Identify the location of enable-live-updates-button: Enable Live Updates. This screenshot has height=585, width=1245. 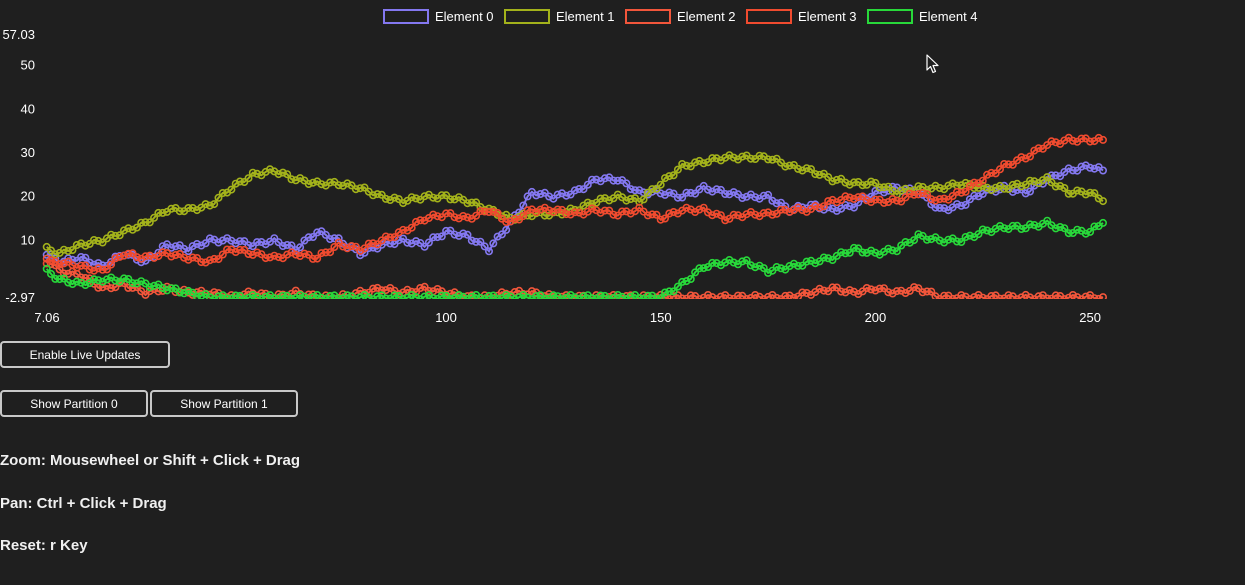
(85, 354).